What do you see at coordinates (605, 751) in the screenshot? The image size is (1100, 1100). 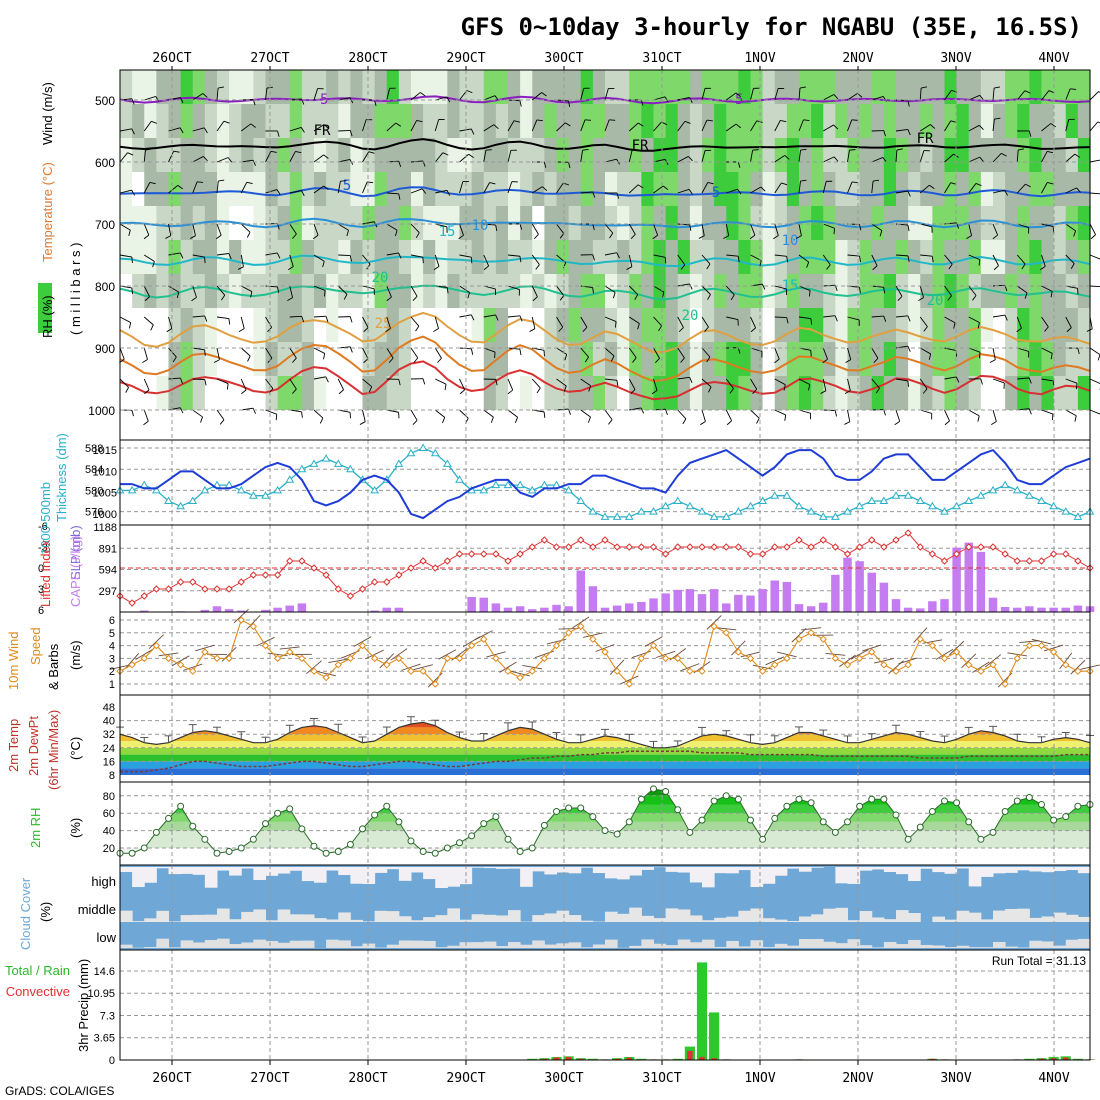 I see `temp-band` at bounding box center [605, 751].